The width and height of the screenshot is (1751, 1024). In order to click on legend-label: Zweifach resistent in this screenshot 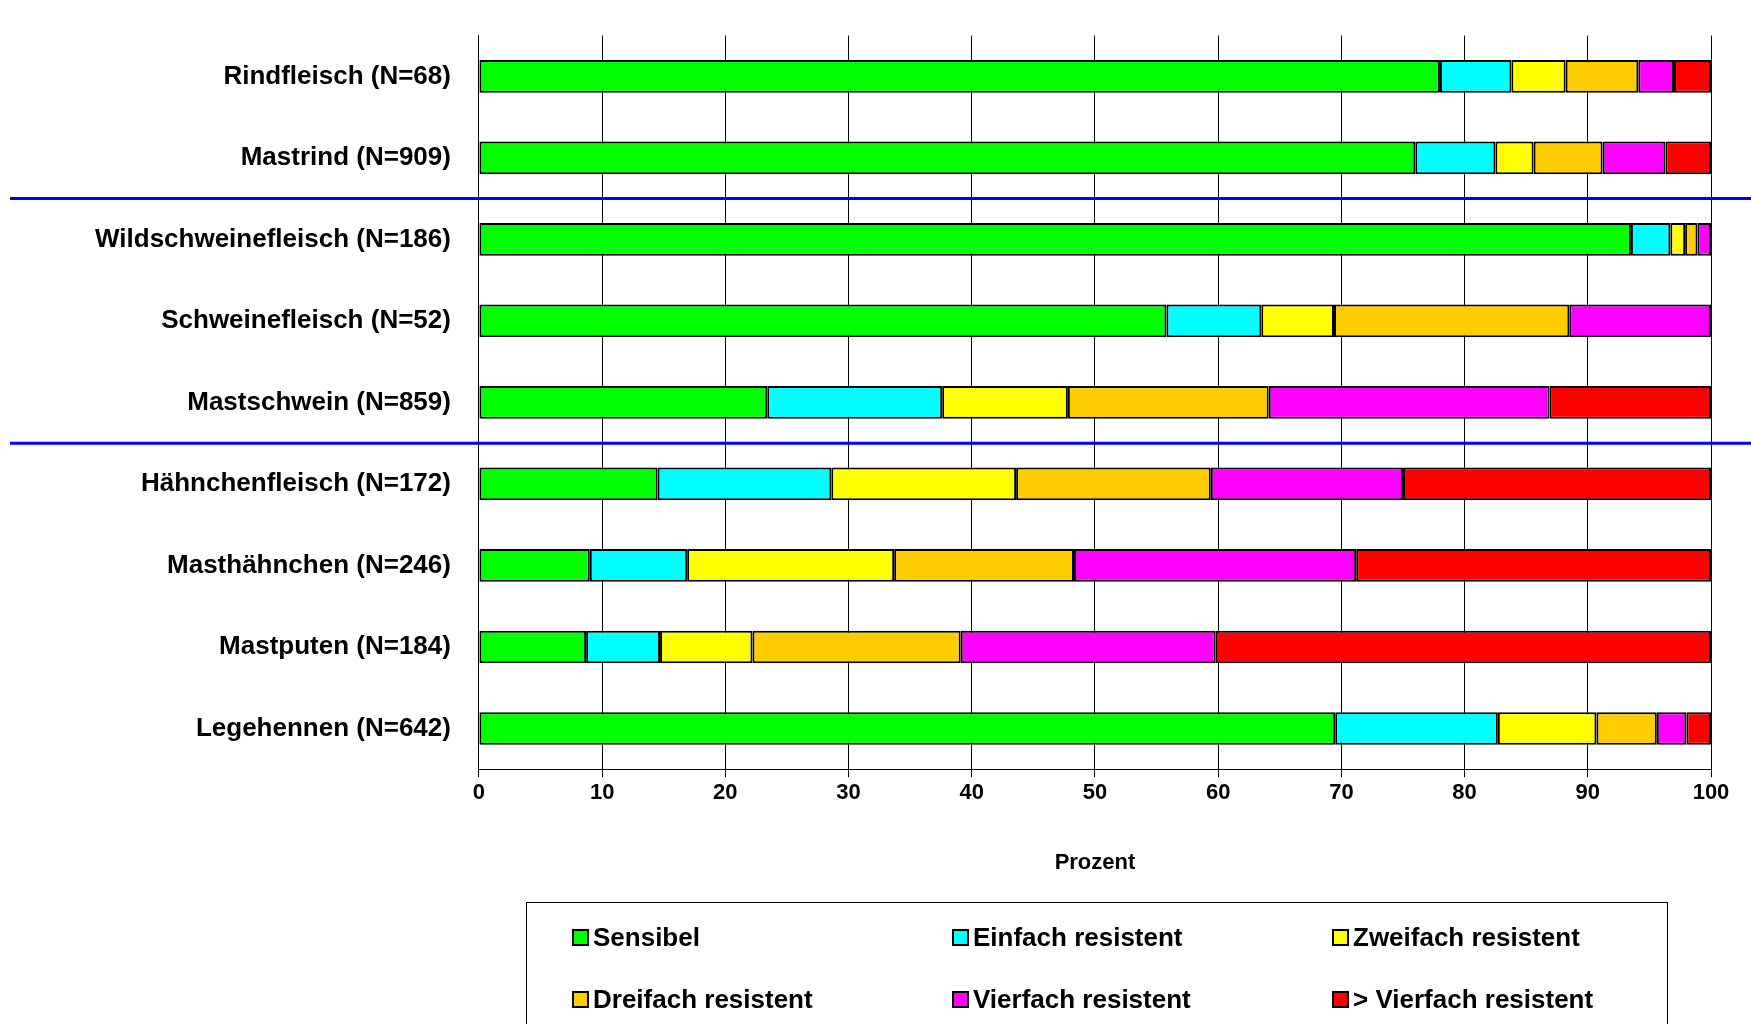, I will do `click(1466, 937)`.